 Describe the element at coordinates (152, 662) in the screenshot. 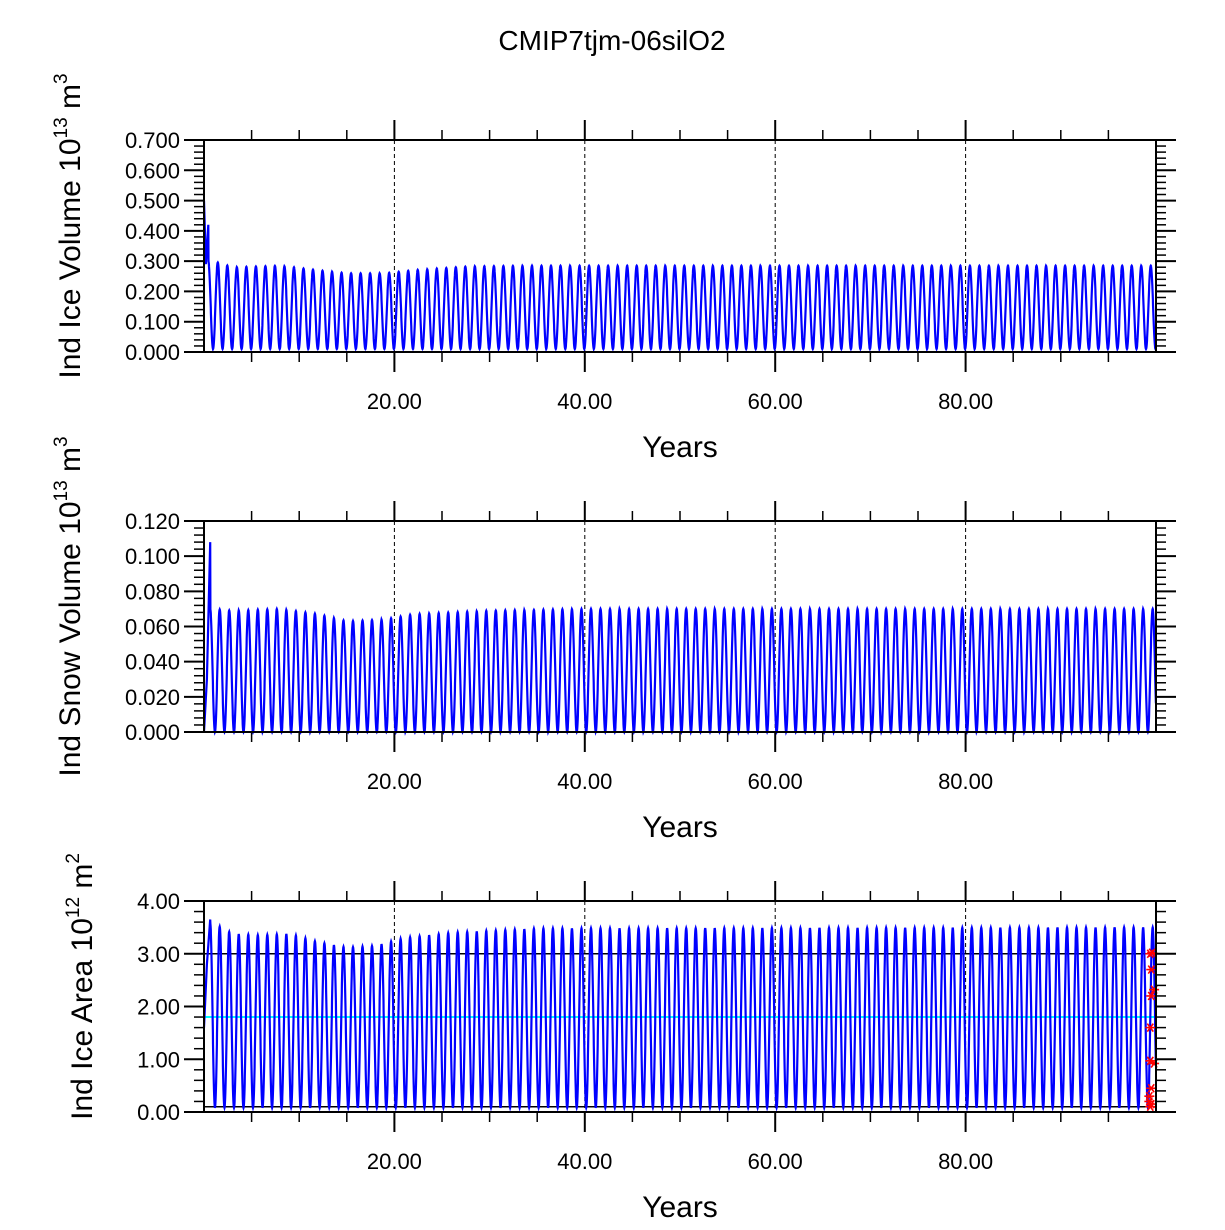

I see `y-tick-label: 0.040` at that location.